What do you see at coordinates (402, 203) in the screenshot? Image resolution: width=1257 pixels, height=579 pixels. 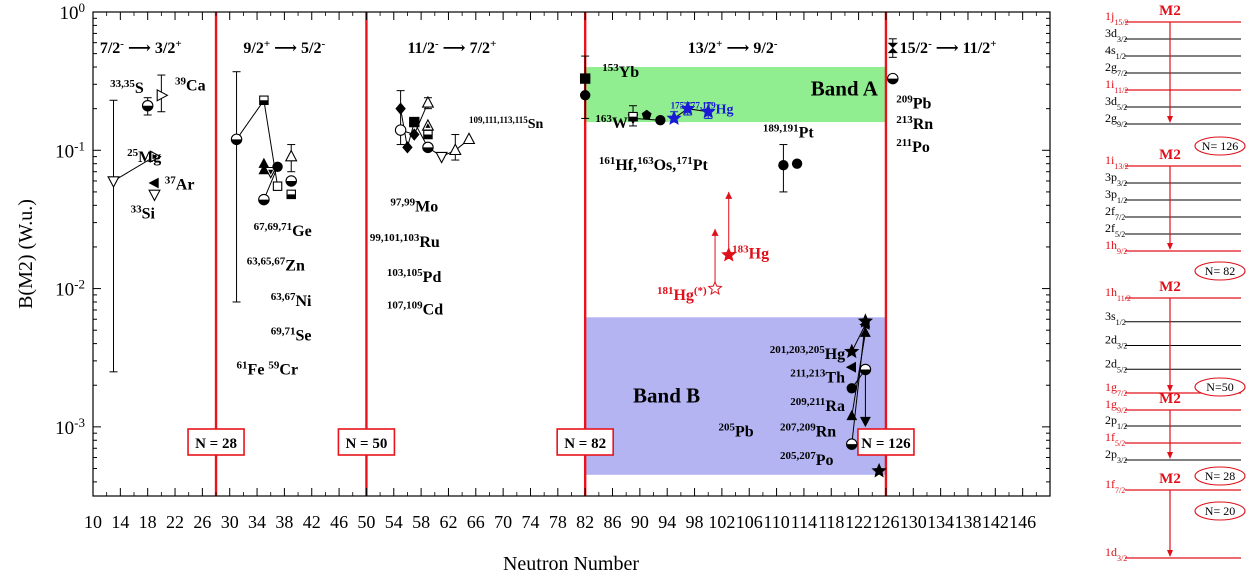 I see `label-superscript: 97,99` at bounding box center [402, 203].